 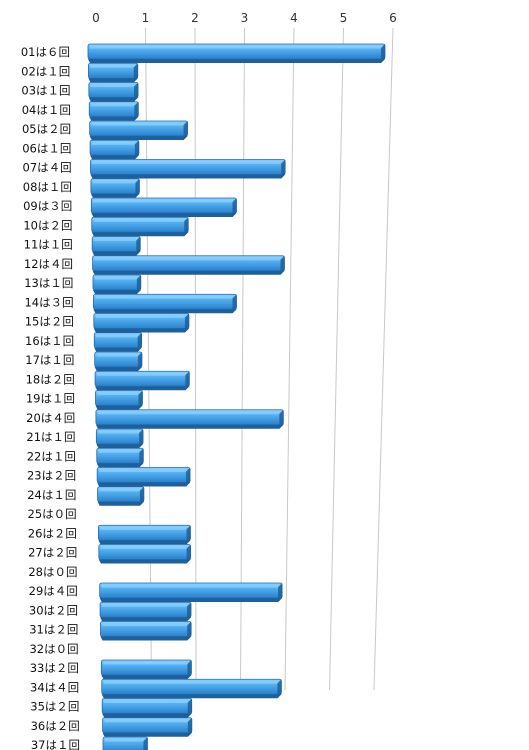 I want to click on category-label: 24は１回, so click(x=51, y=495).